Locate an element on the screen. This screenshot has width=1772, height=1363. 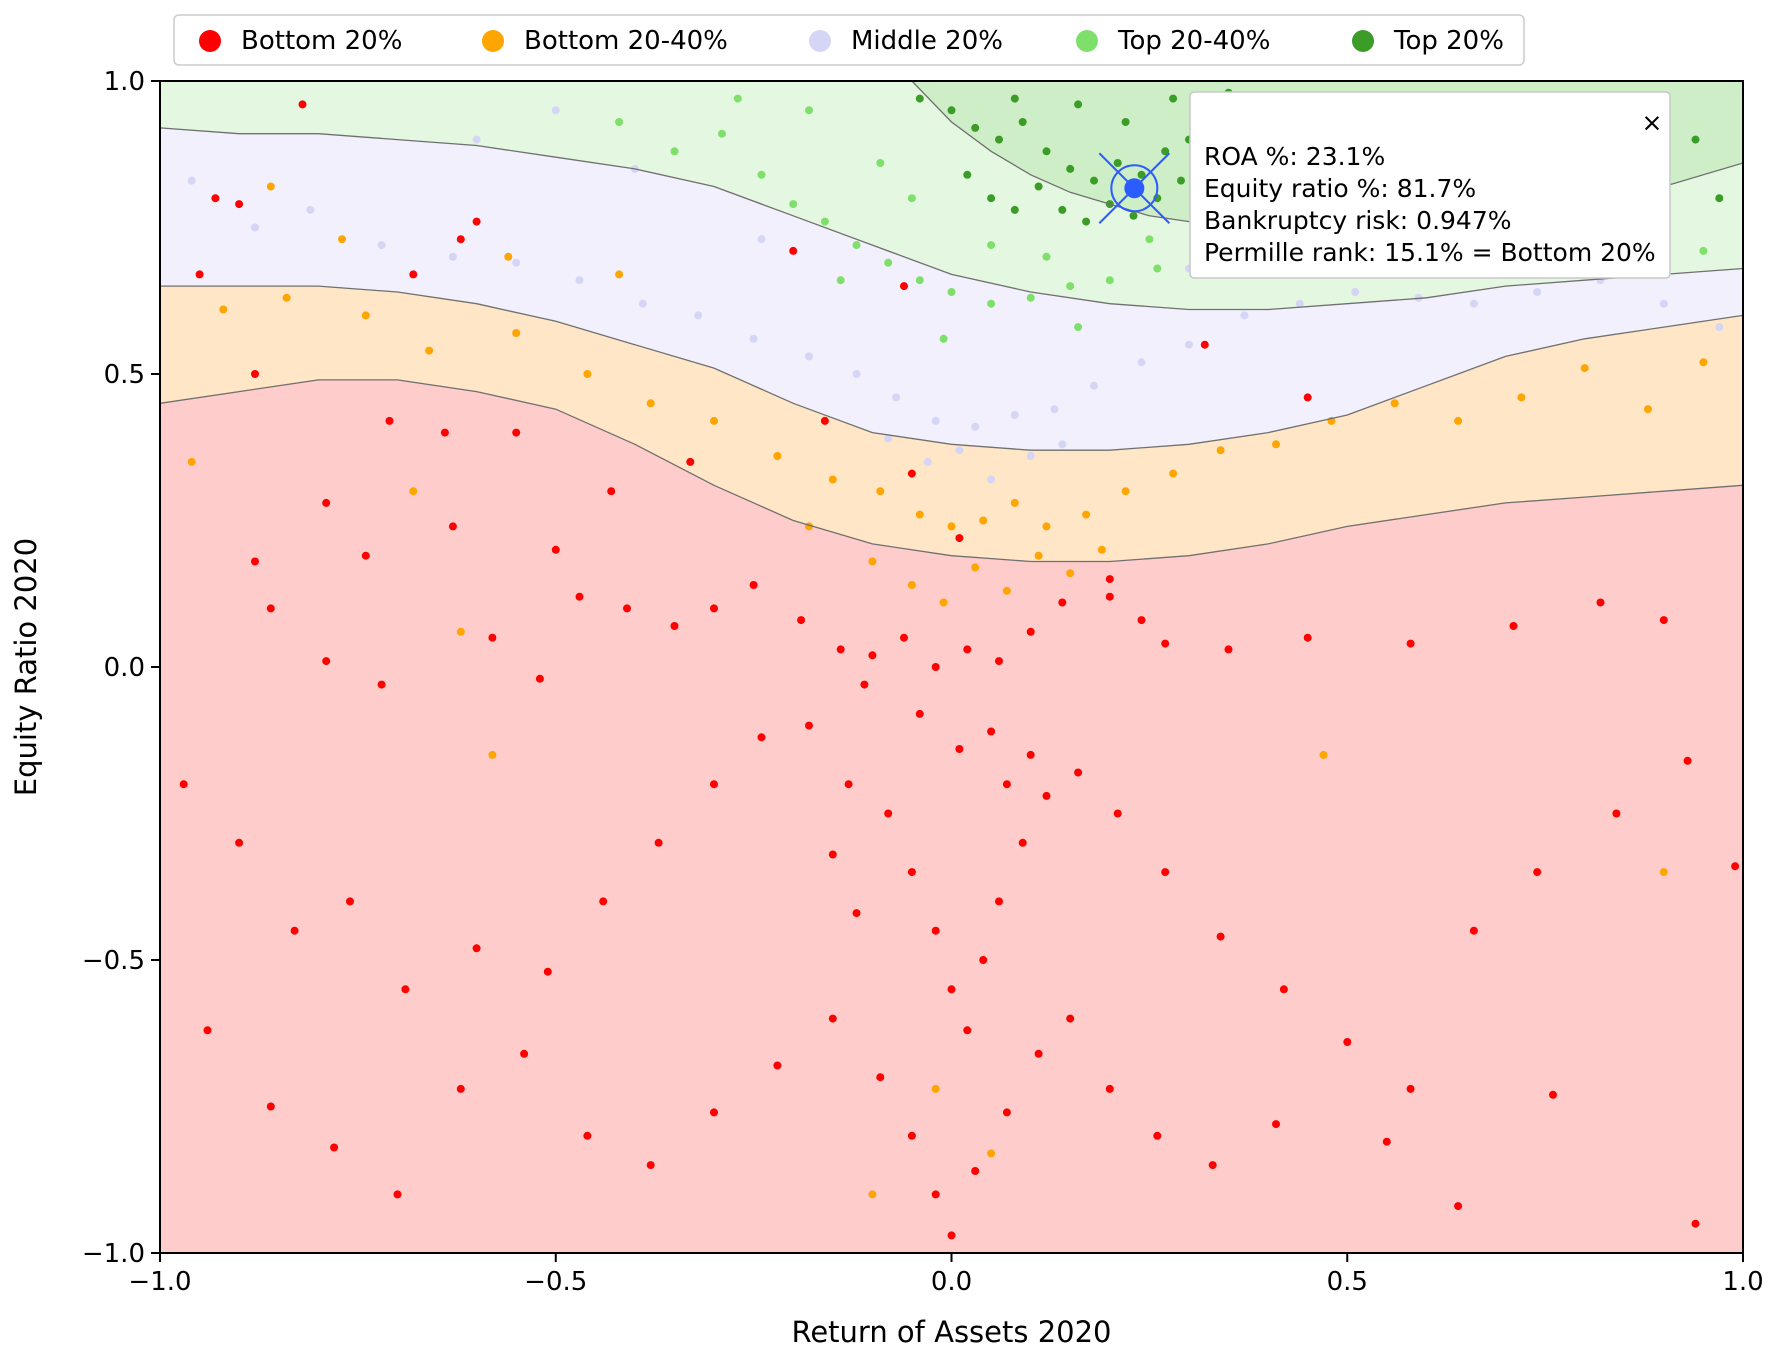
close-icon: × is located at coordinates (1652, 122).